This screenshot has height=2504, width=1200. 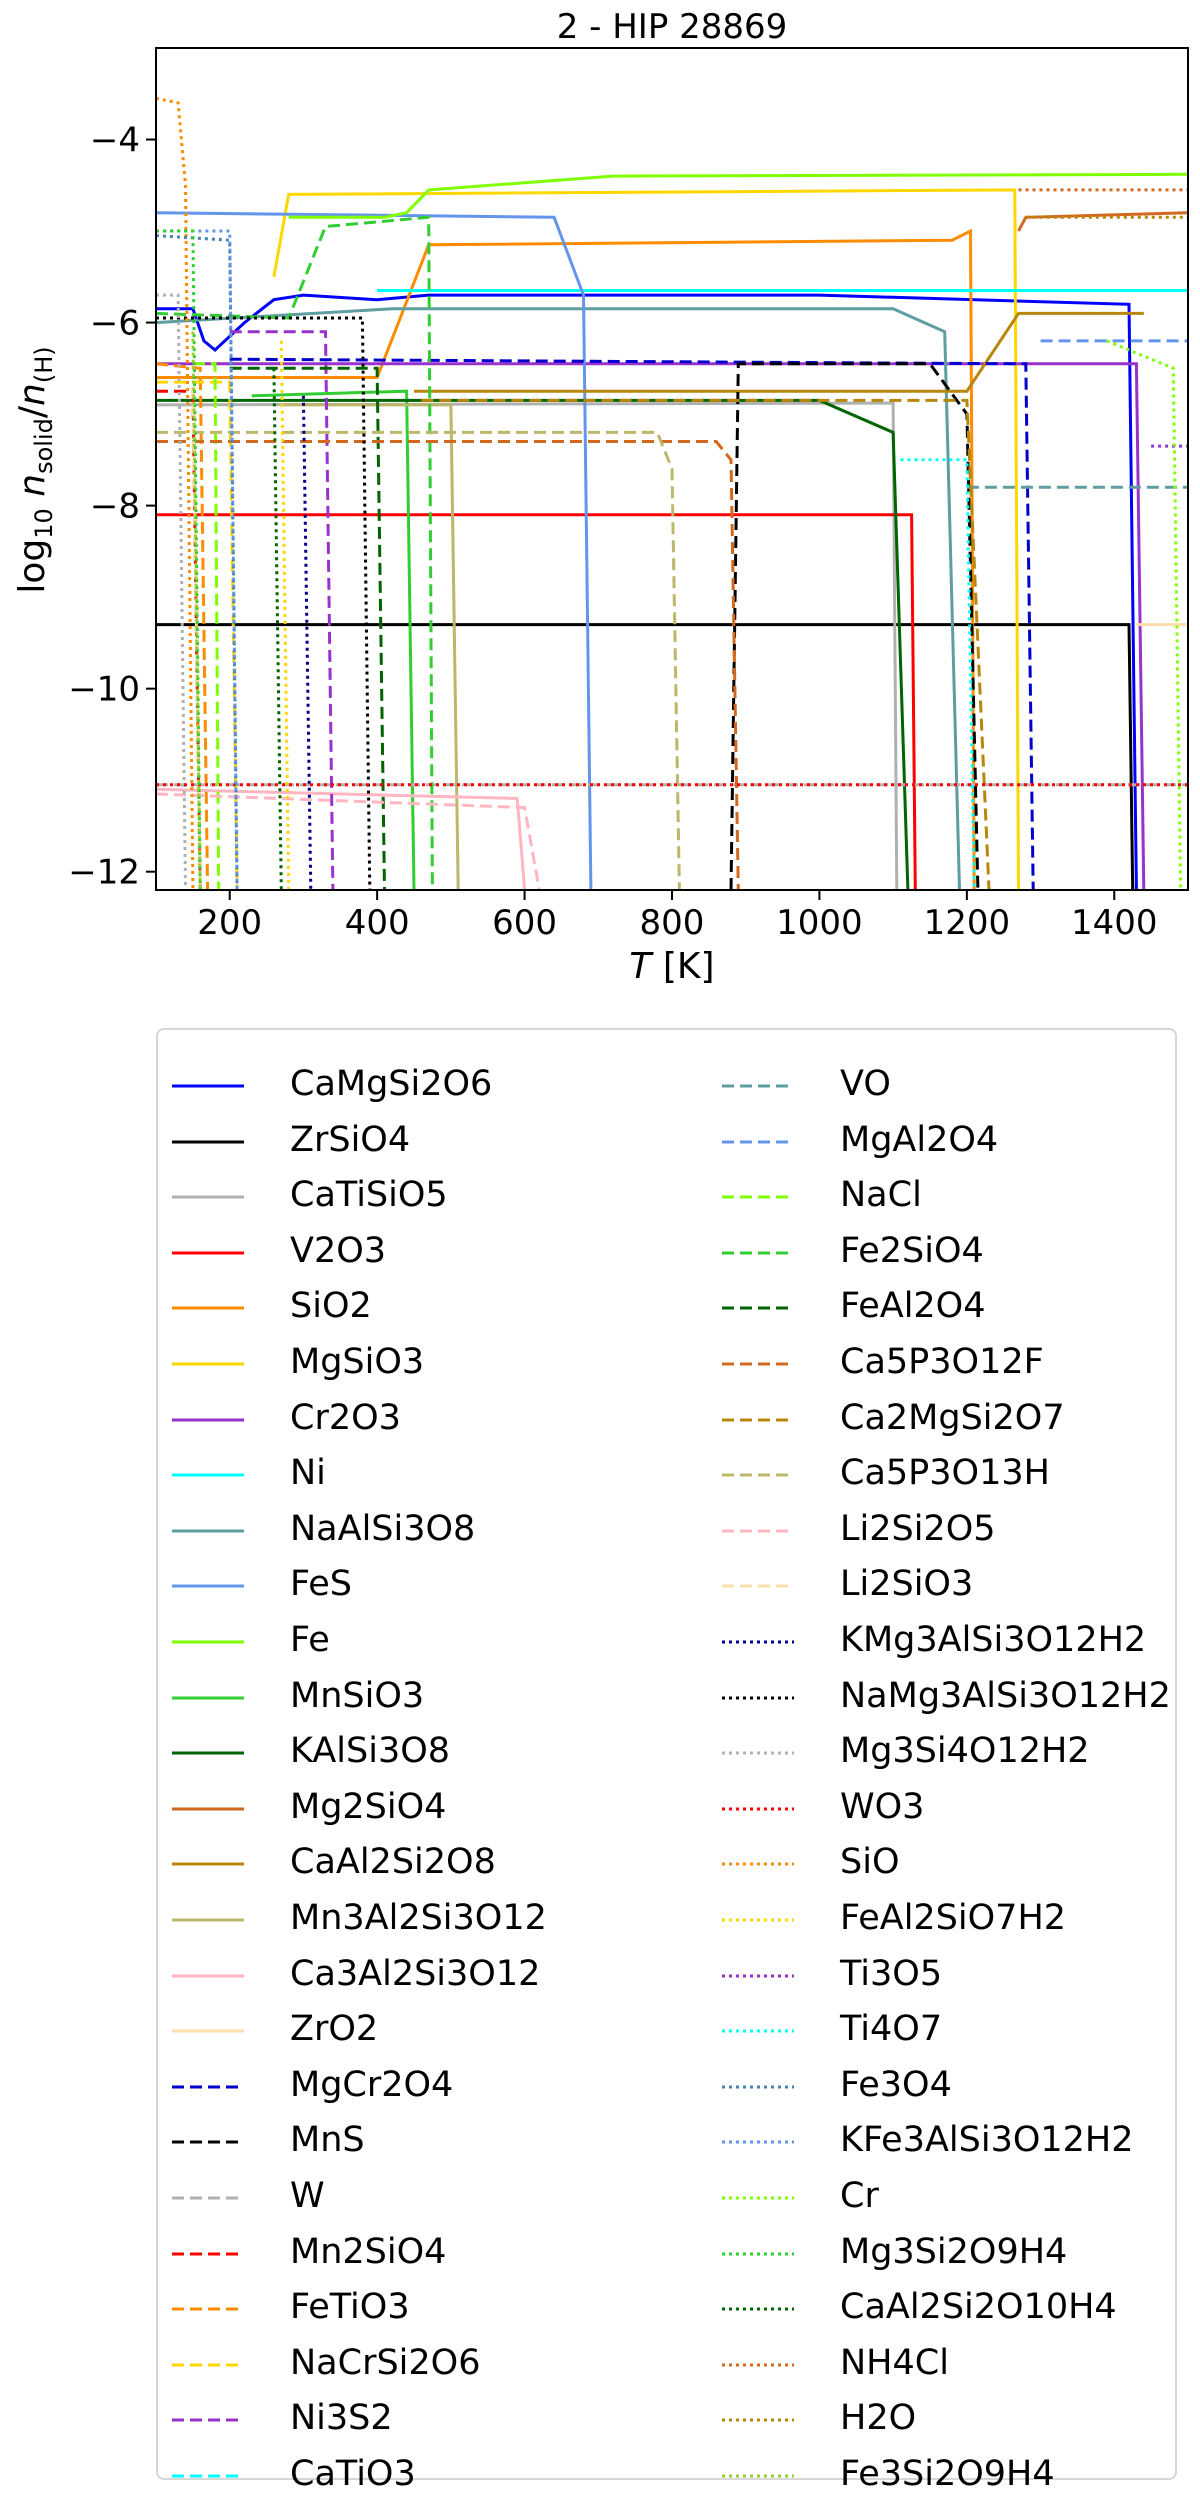 What do you see at coordinates (961, 2309) in the screenshot?
I see `legend-item-caal2si2o10h4: CaAl2Si2O10H4` at bounding box center [961, 2309].